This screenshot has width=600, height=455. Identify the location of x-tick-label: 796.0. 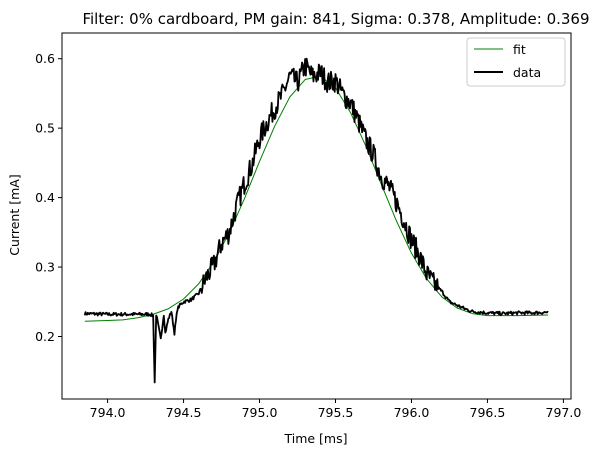
(412, 412).